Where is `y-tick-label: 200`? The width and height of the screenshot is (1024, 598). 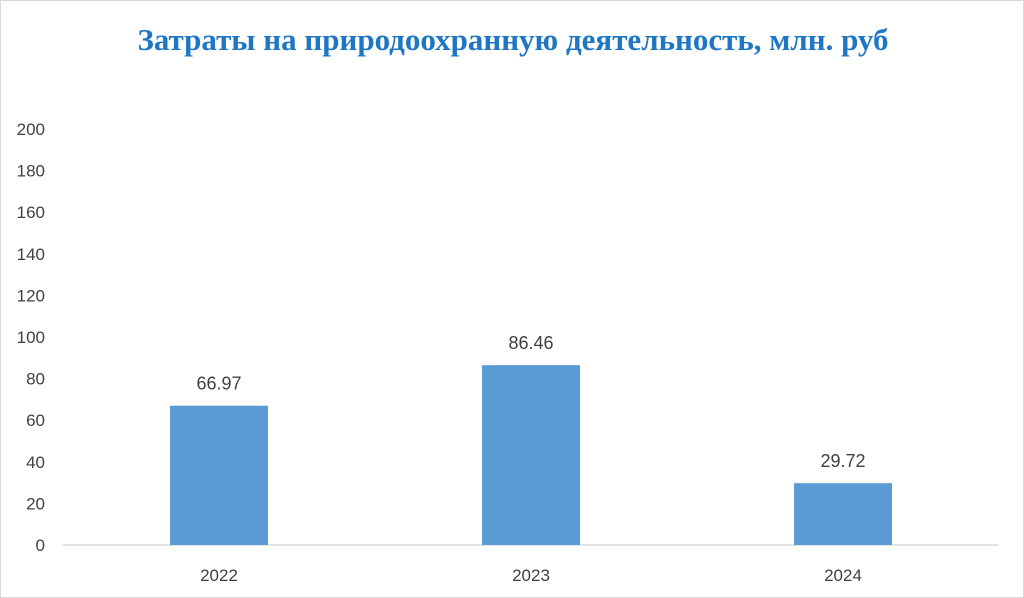 y-tick-label: 200 is located at coordinates (31, 129).